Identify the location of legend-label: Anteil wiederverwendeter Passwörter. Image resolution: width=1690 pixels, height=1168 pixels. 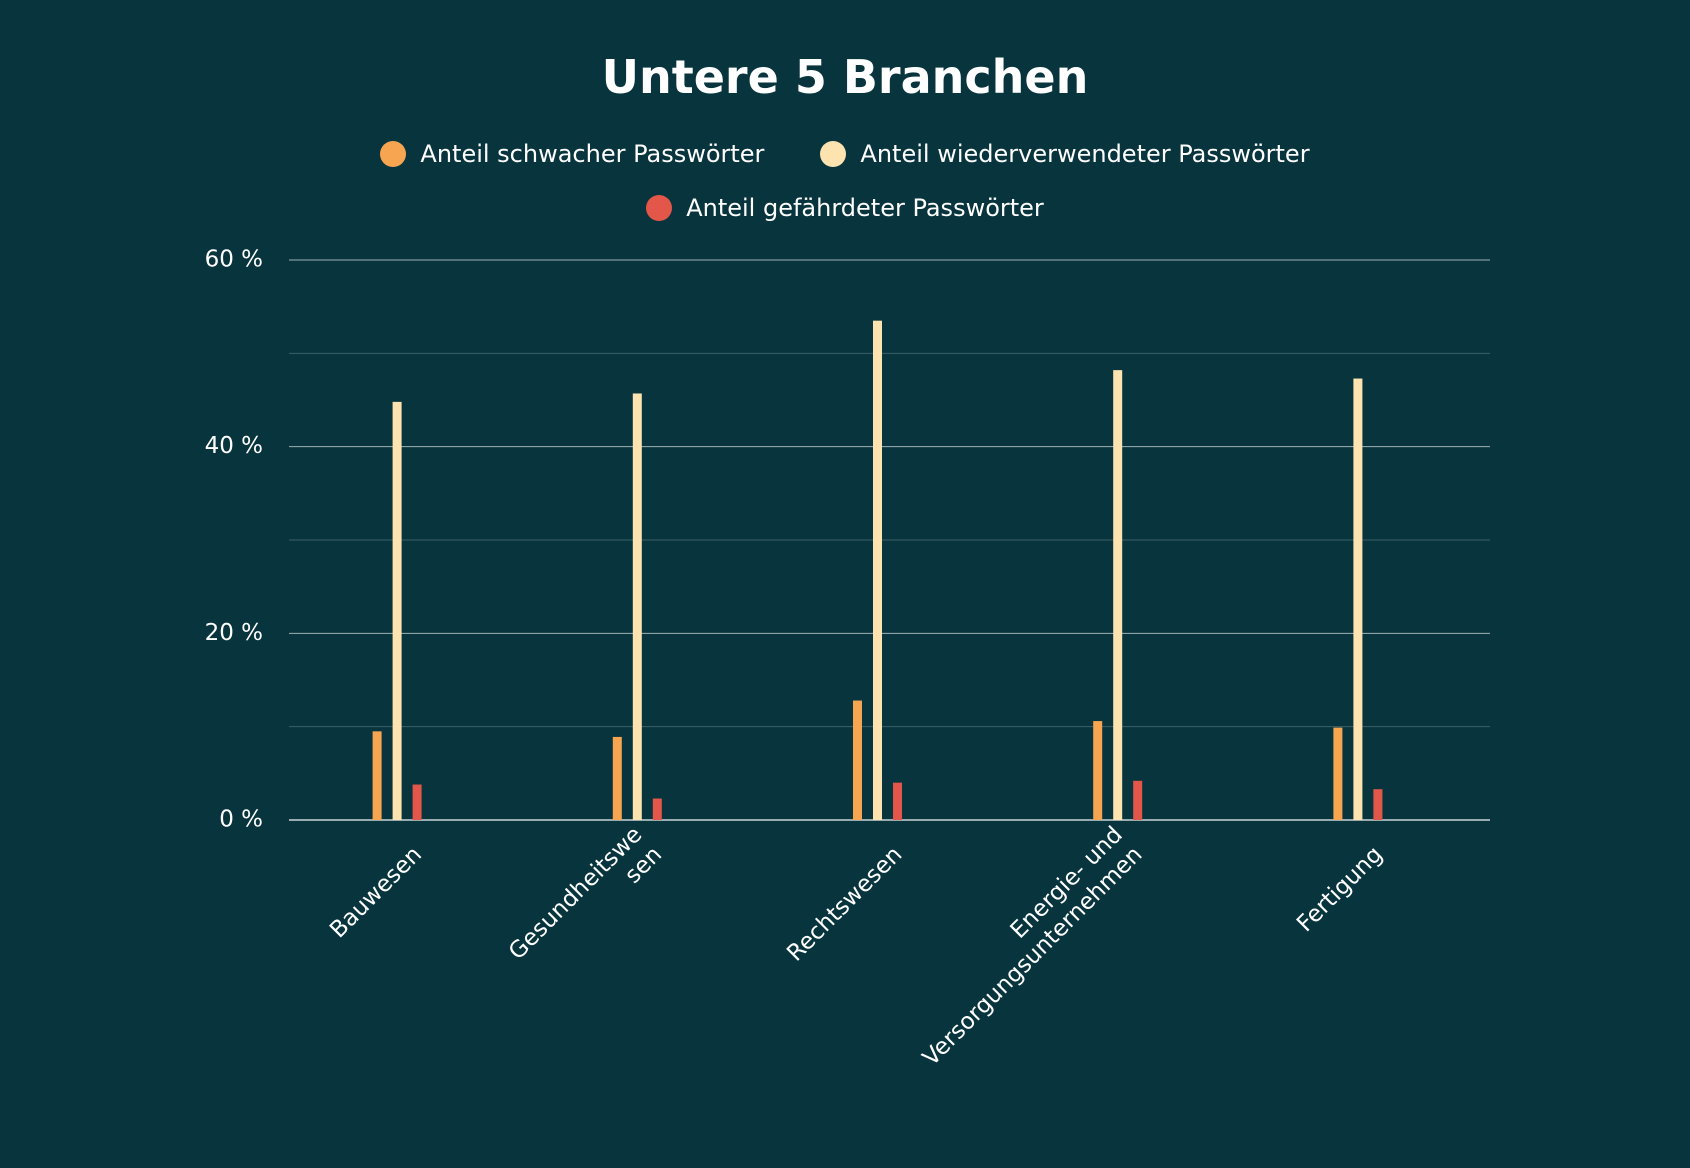
(1085, 154).